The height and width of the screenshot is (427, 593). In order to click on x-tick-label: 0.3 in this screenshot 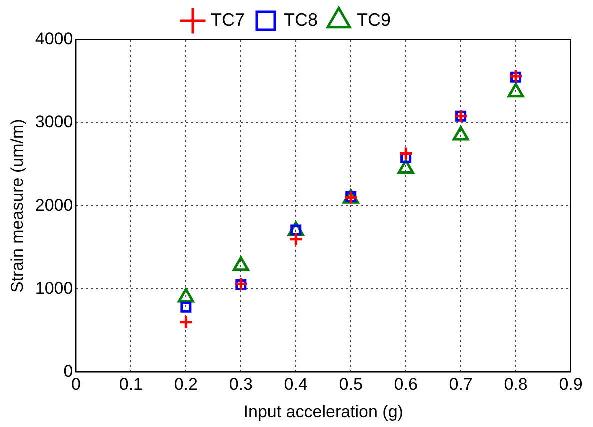, I will do `click(241, 384)`.